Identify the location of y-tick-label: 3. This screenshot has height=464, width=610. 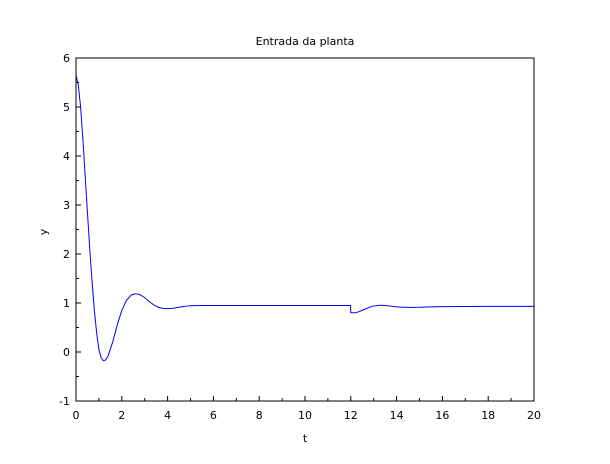
(66, 205).